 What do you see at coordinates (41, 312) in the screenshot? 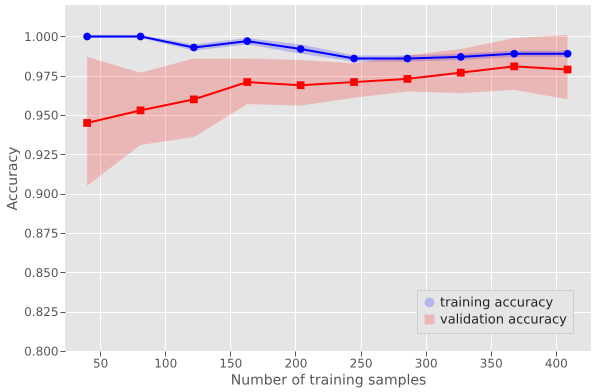
I see `y-tick-label: 0.825` at bounding box center [41, 312].